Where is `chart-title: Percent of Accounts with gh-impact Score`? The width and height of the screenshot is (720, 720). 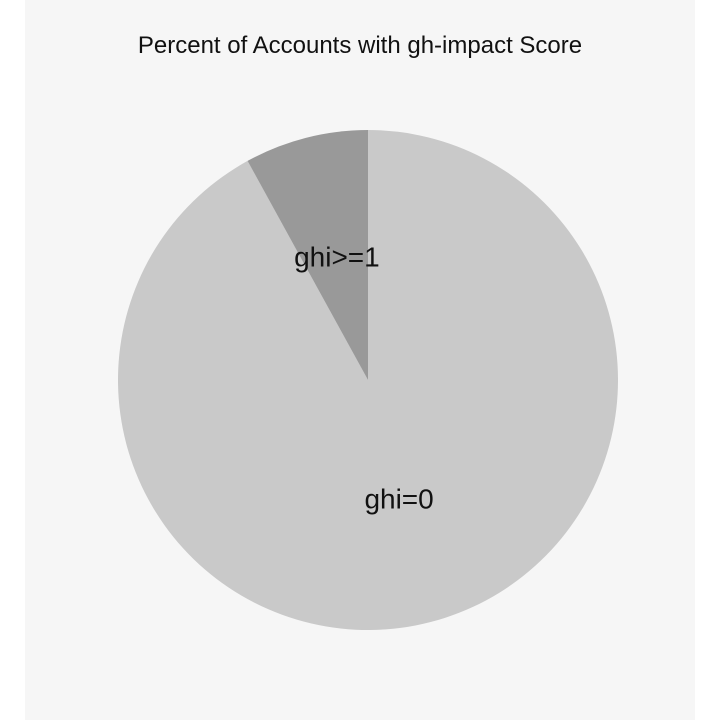 chart-title: Percent of Accounts with gh-impact Score is located at coordinates (360, 45).